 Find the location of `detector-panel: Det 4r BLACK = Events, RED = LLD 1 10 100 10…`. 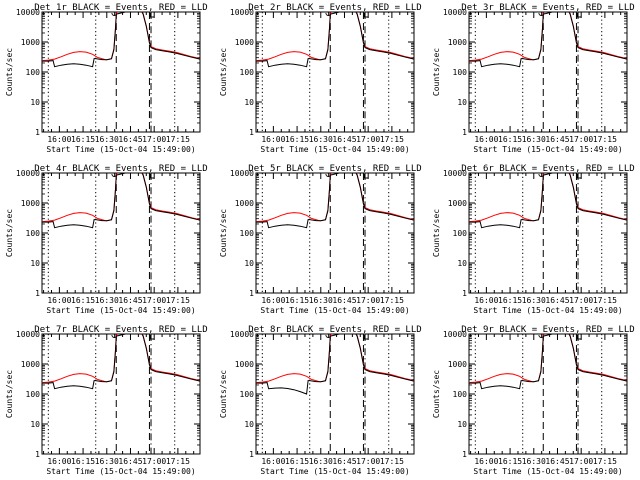

detector-panel: Det 4r BLACK = Events, RED = LLD 1 10 100 10… is located at coordinates (106, 239).